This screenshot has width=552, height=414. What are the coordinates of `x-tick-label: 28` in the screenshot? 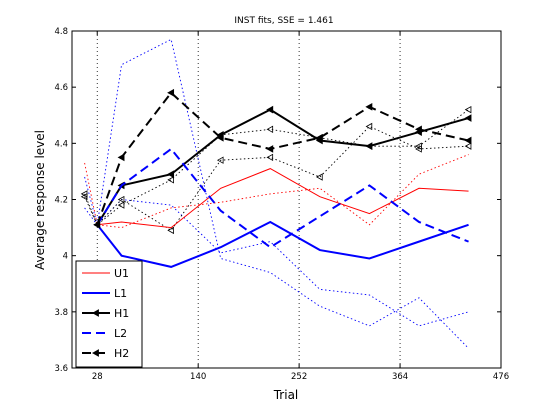 It's located at (97, 377).